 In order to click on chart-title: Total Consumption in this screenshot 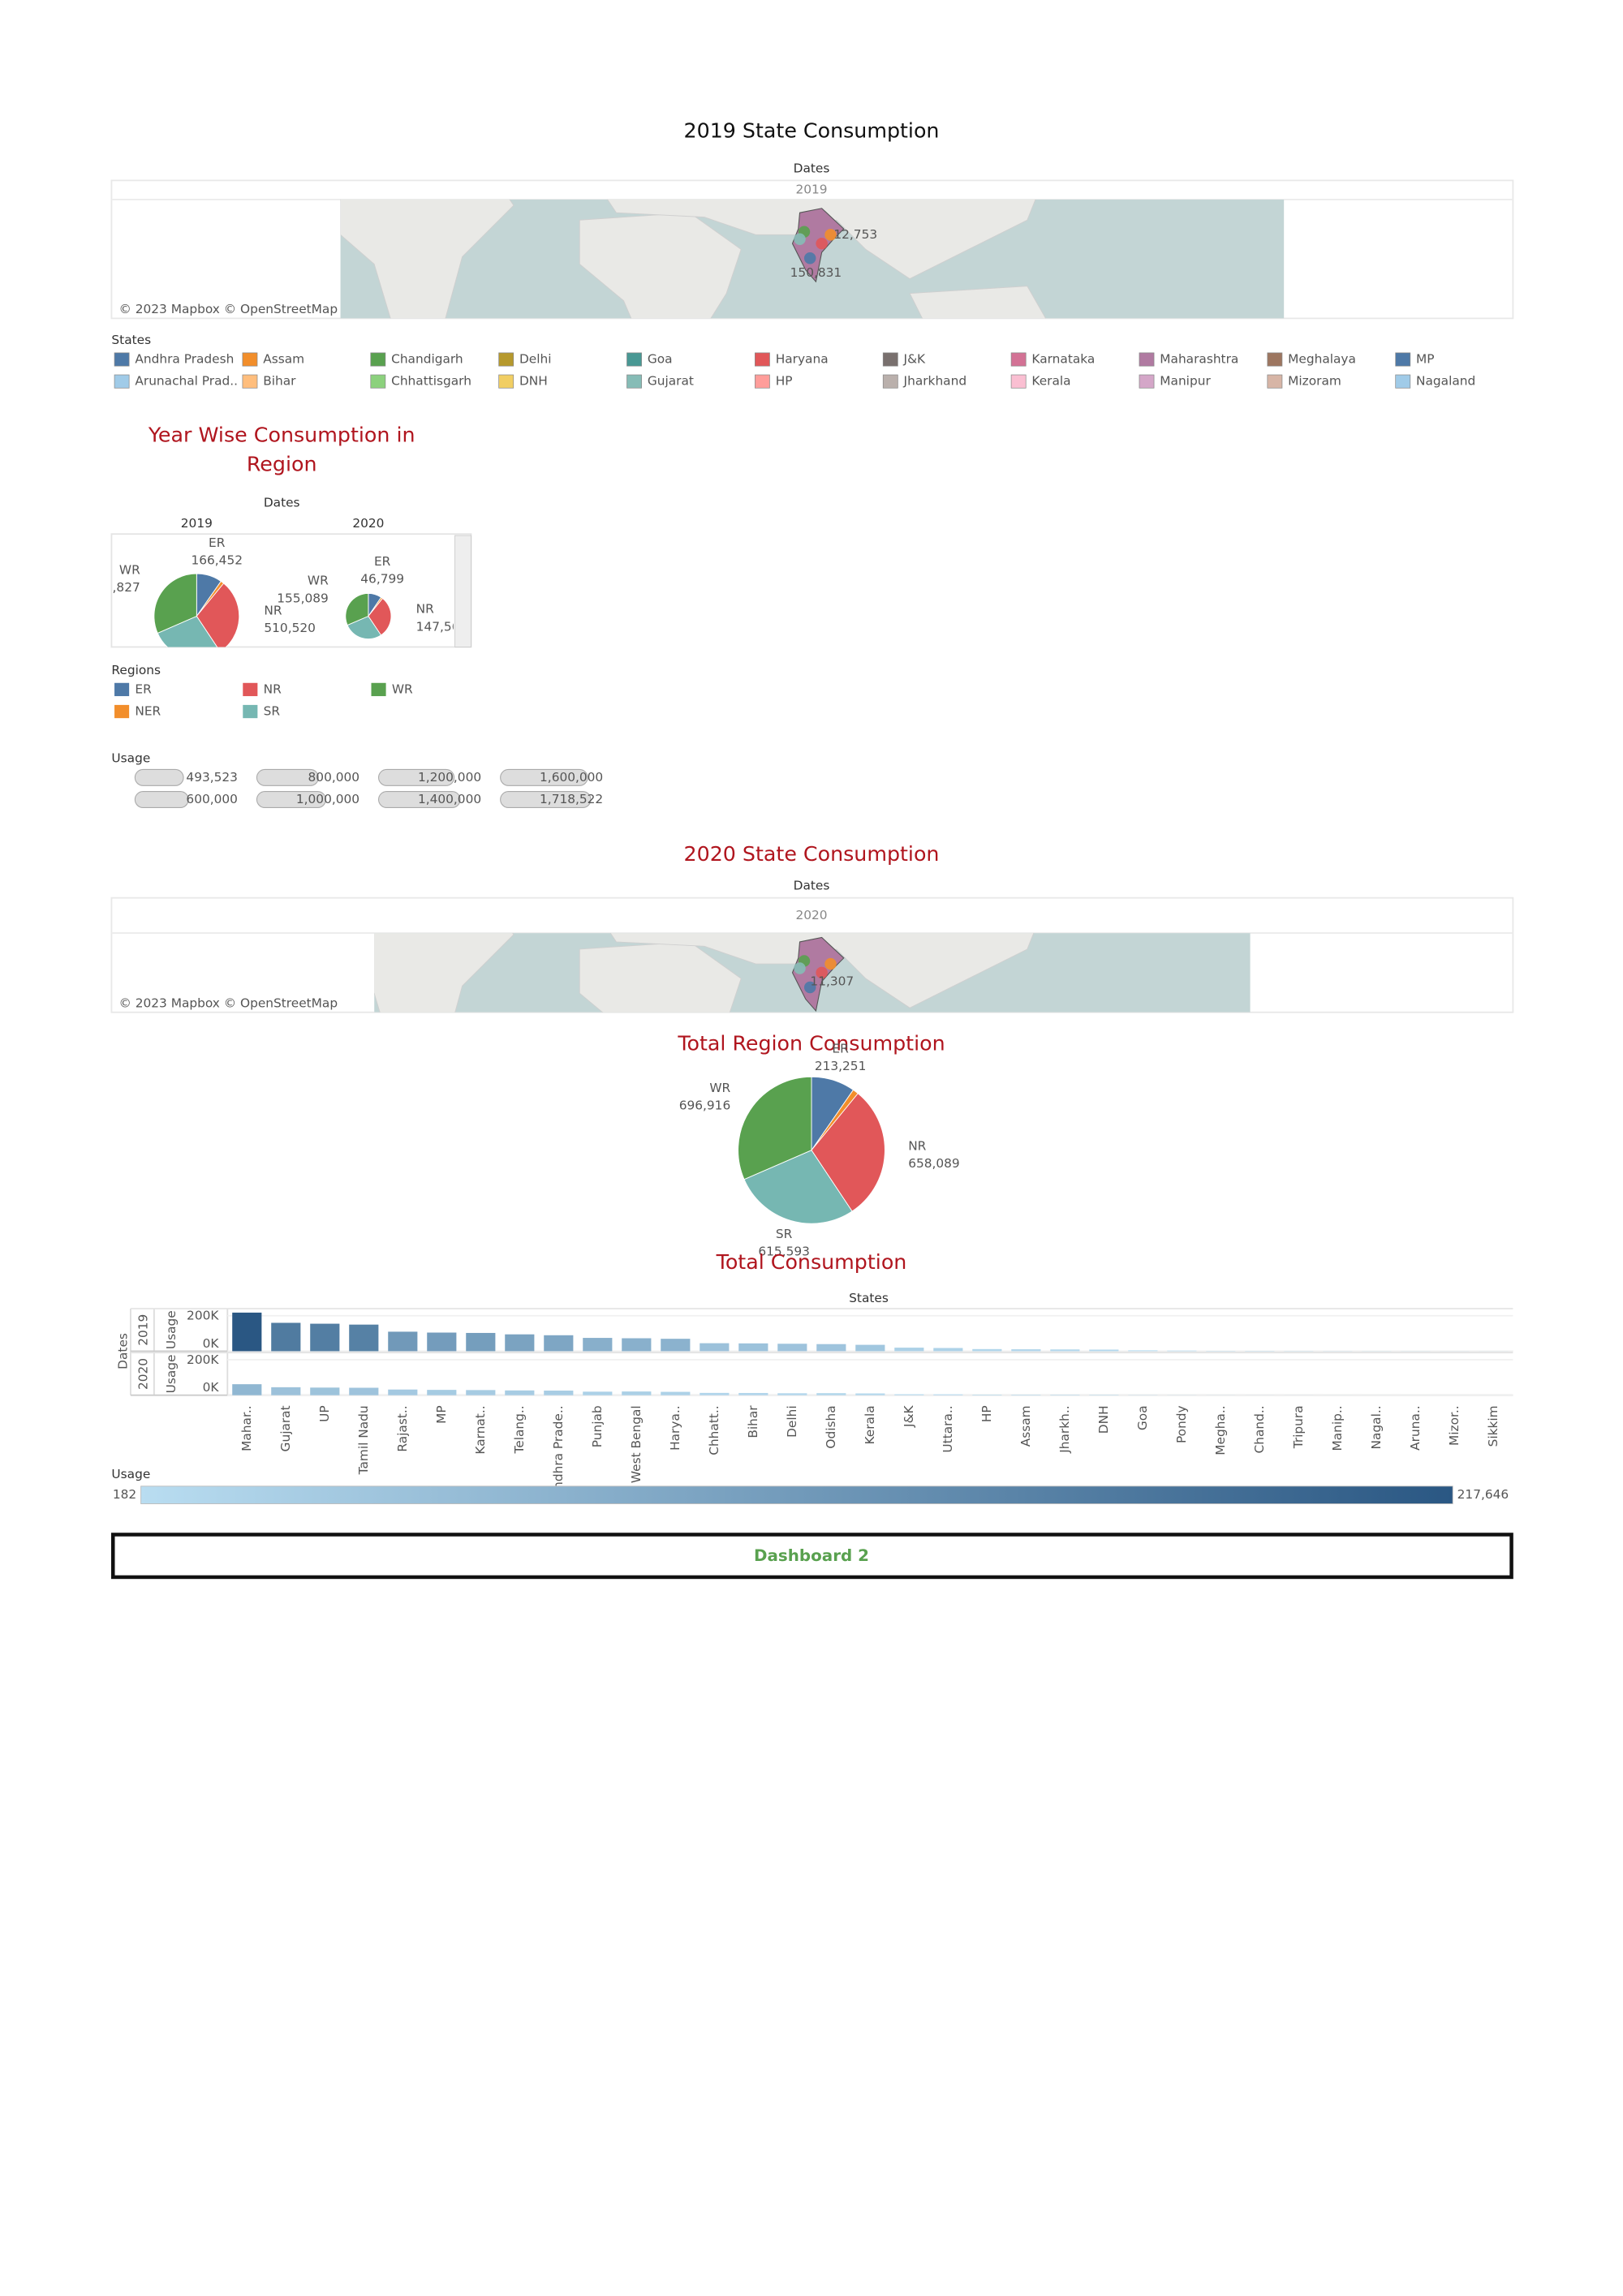, I will do `click(811, 1262)`.